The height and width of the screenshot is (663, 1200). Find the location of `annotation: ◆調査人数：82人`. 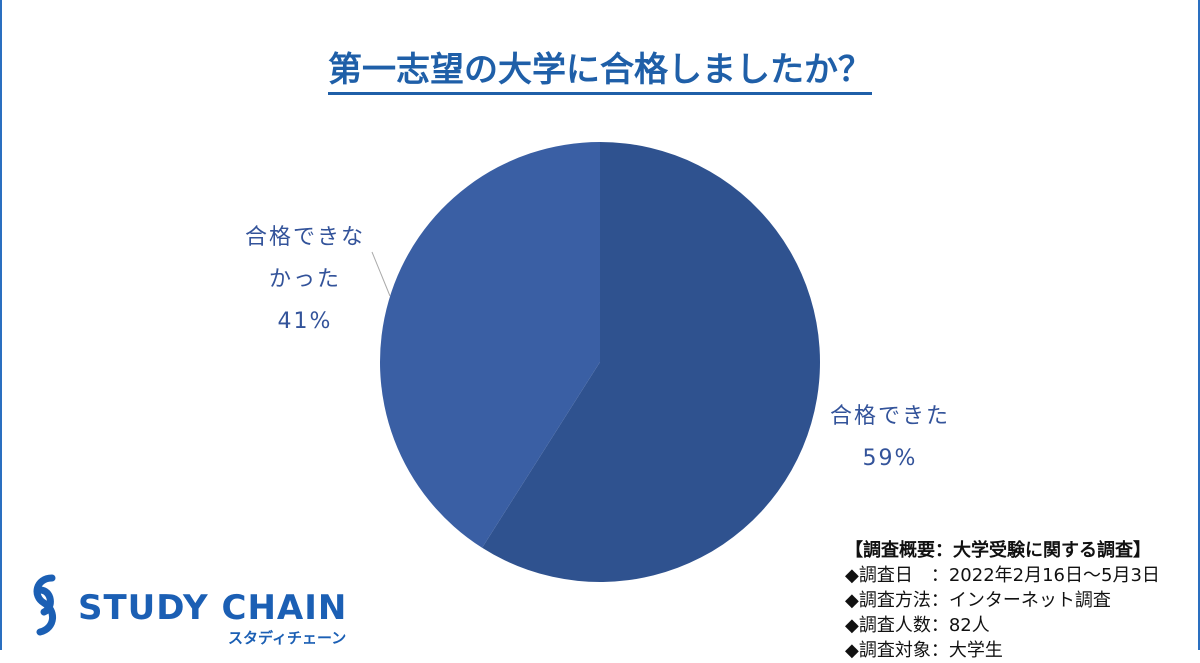

annotation: ◆調査人数：82人 is located at coordinates (917, 625).